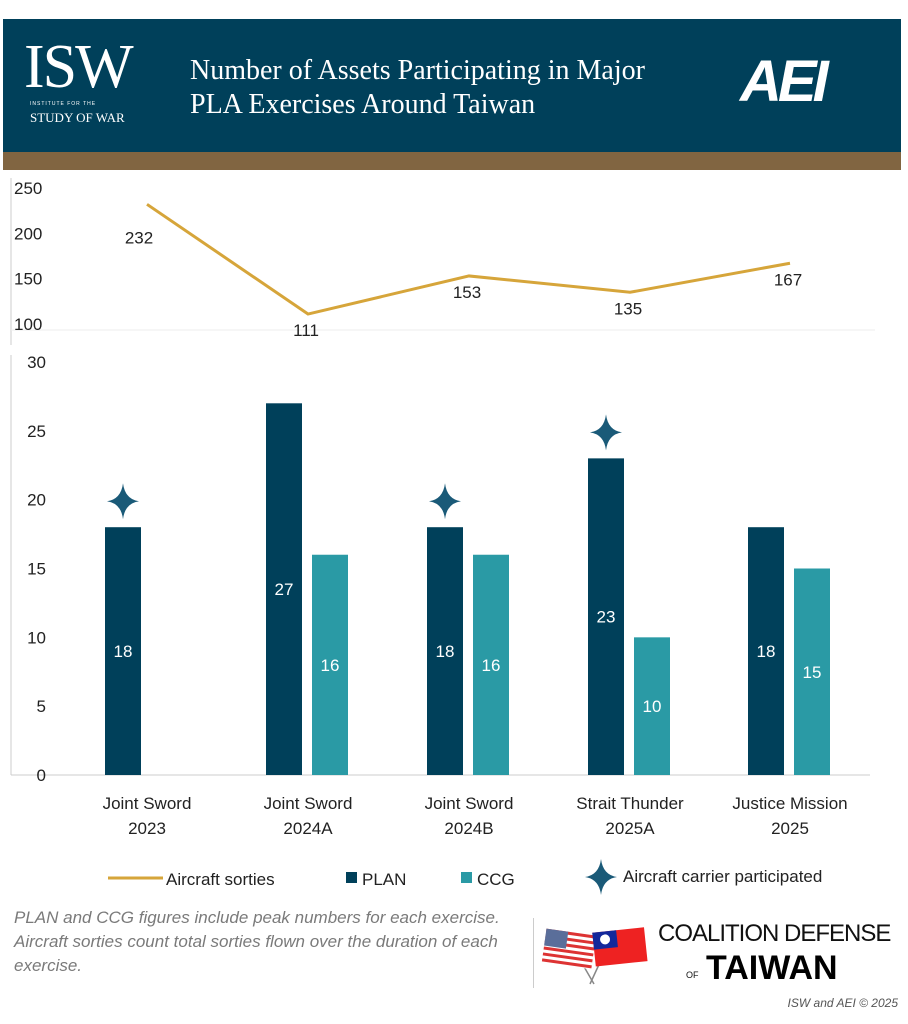  What do you see at coordinates (594, 956) in the screenshot?
I see `flags-icon` at bounding box center [594, 956].